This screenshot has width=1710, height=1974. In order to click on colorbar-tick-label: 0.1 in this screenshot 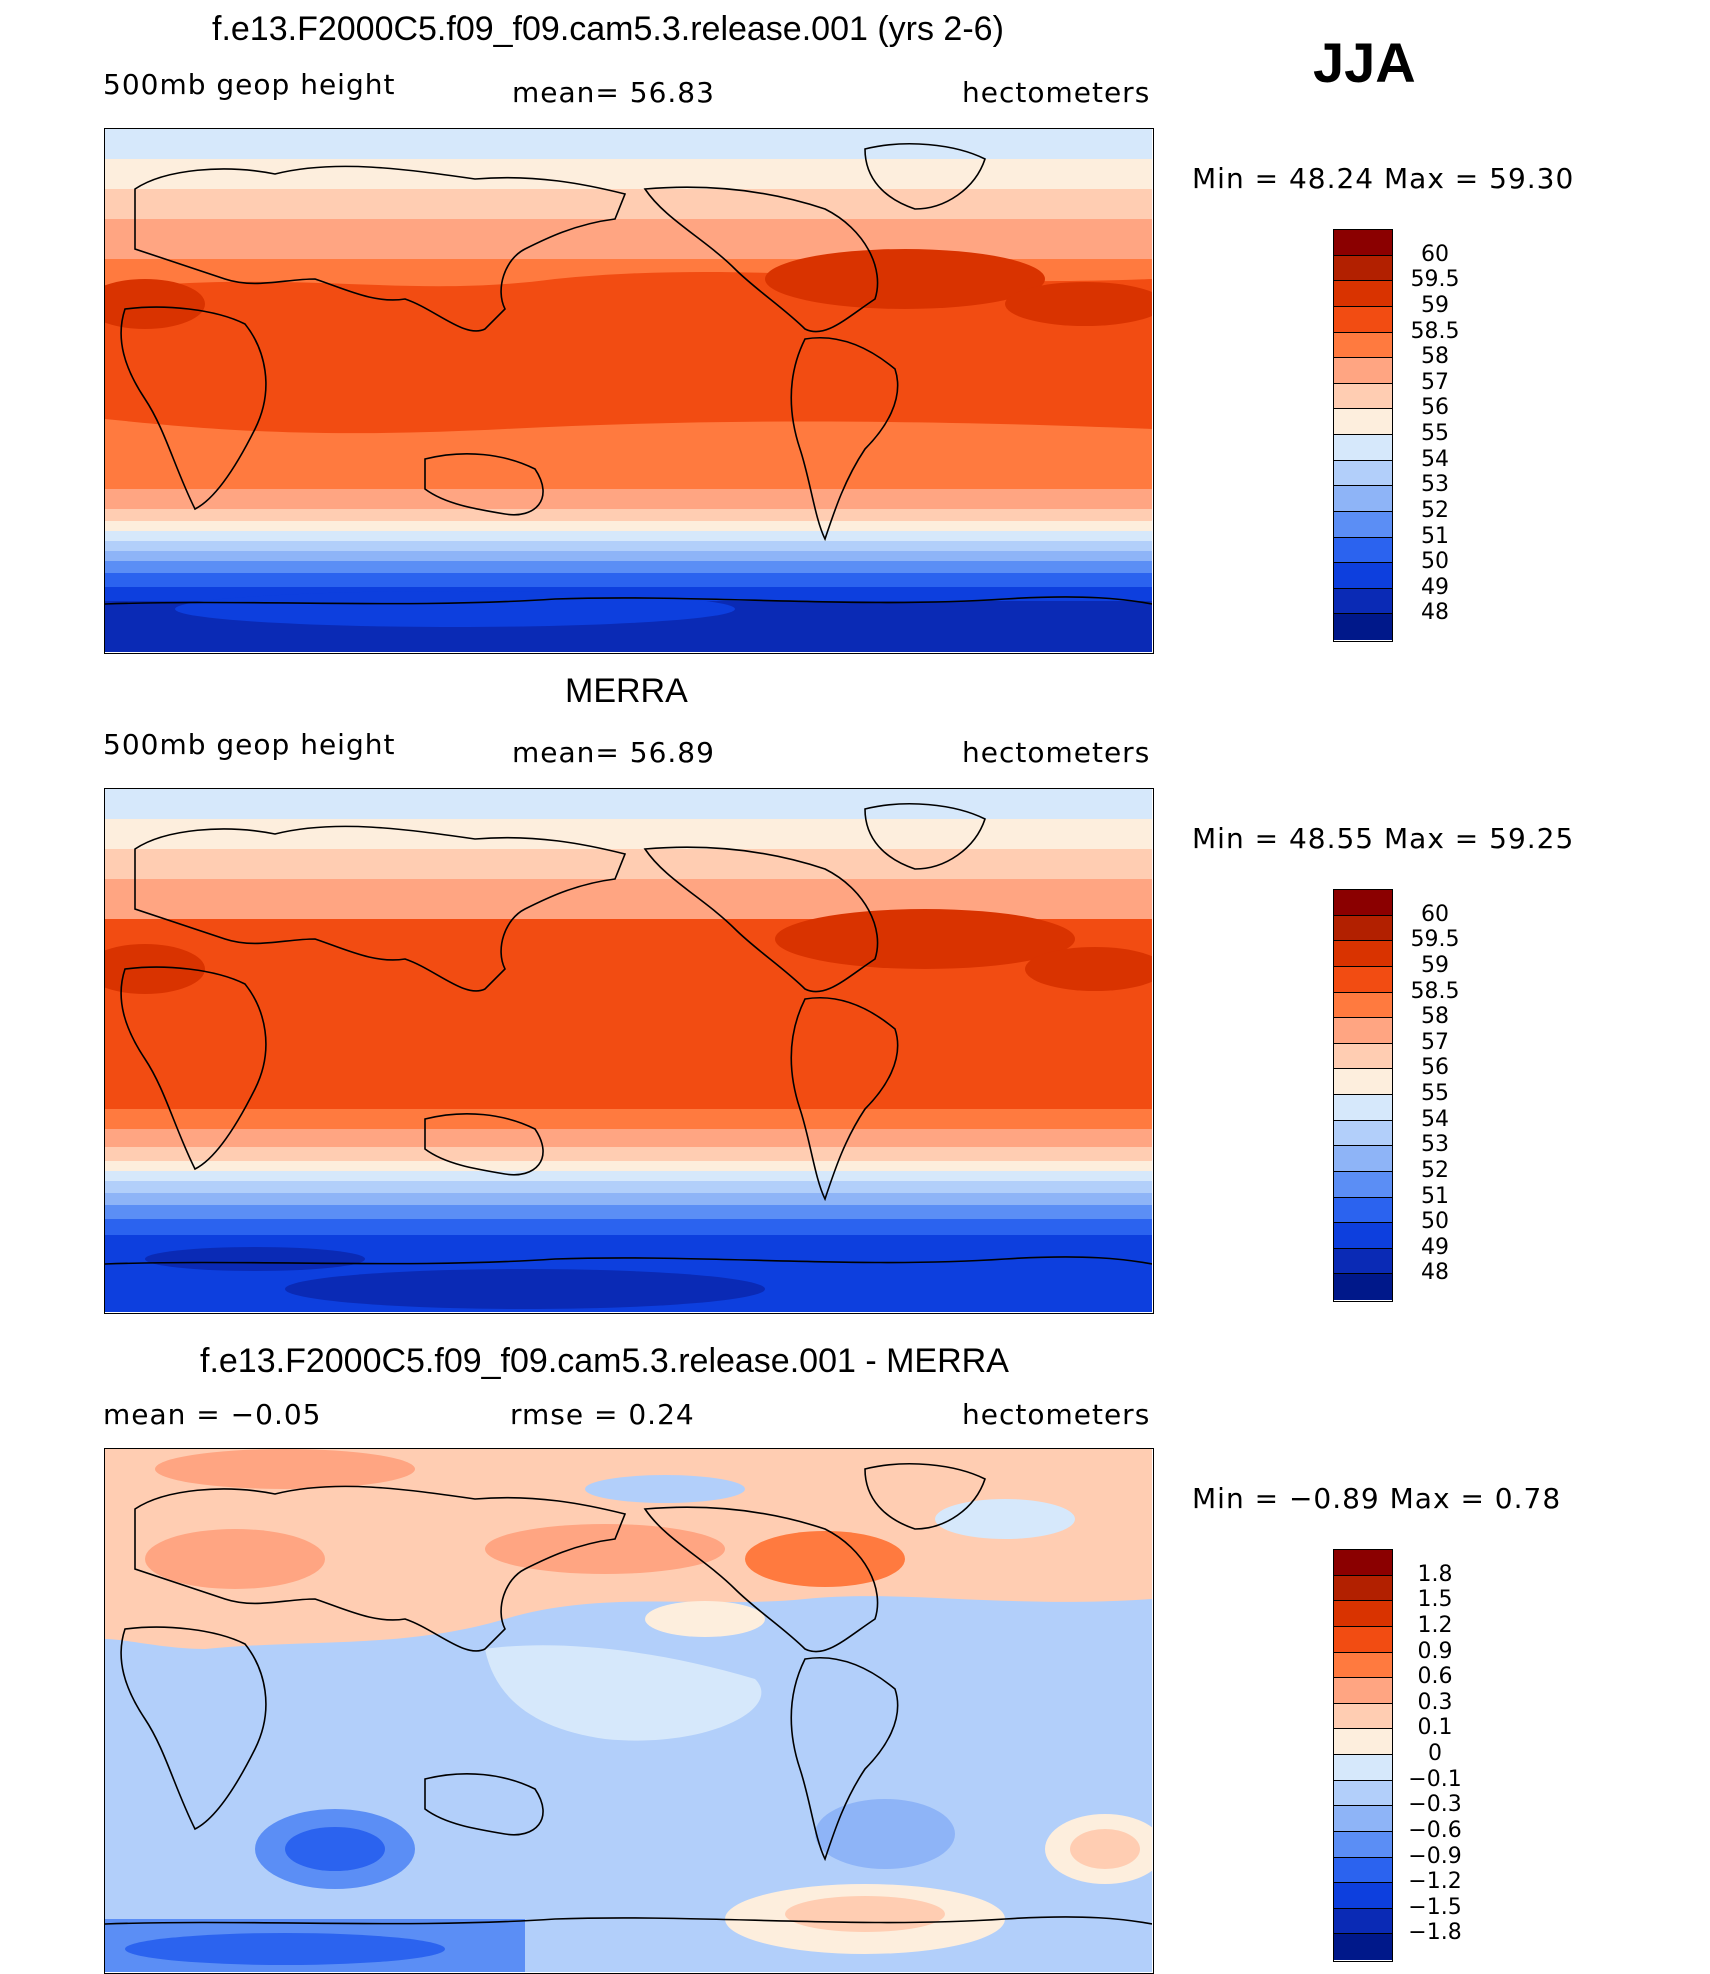, I will do `click(1435, 1728)`.